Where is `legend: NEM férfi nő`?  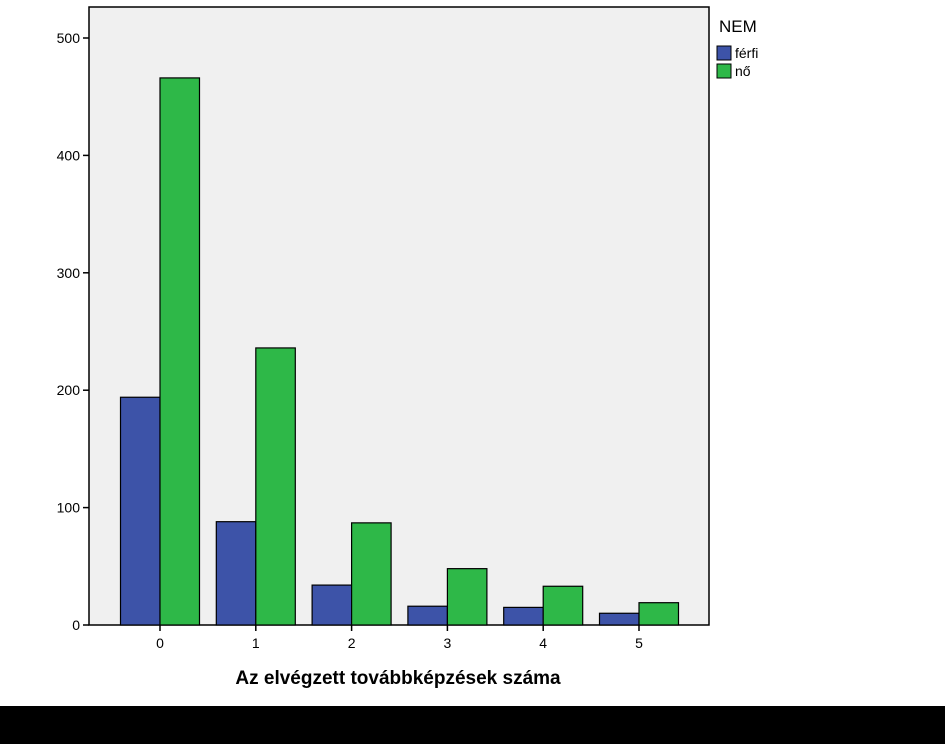 legend: NEM férfi nő is located at coordinates (737, 48).